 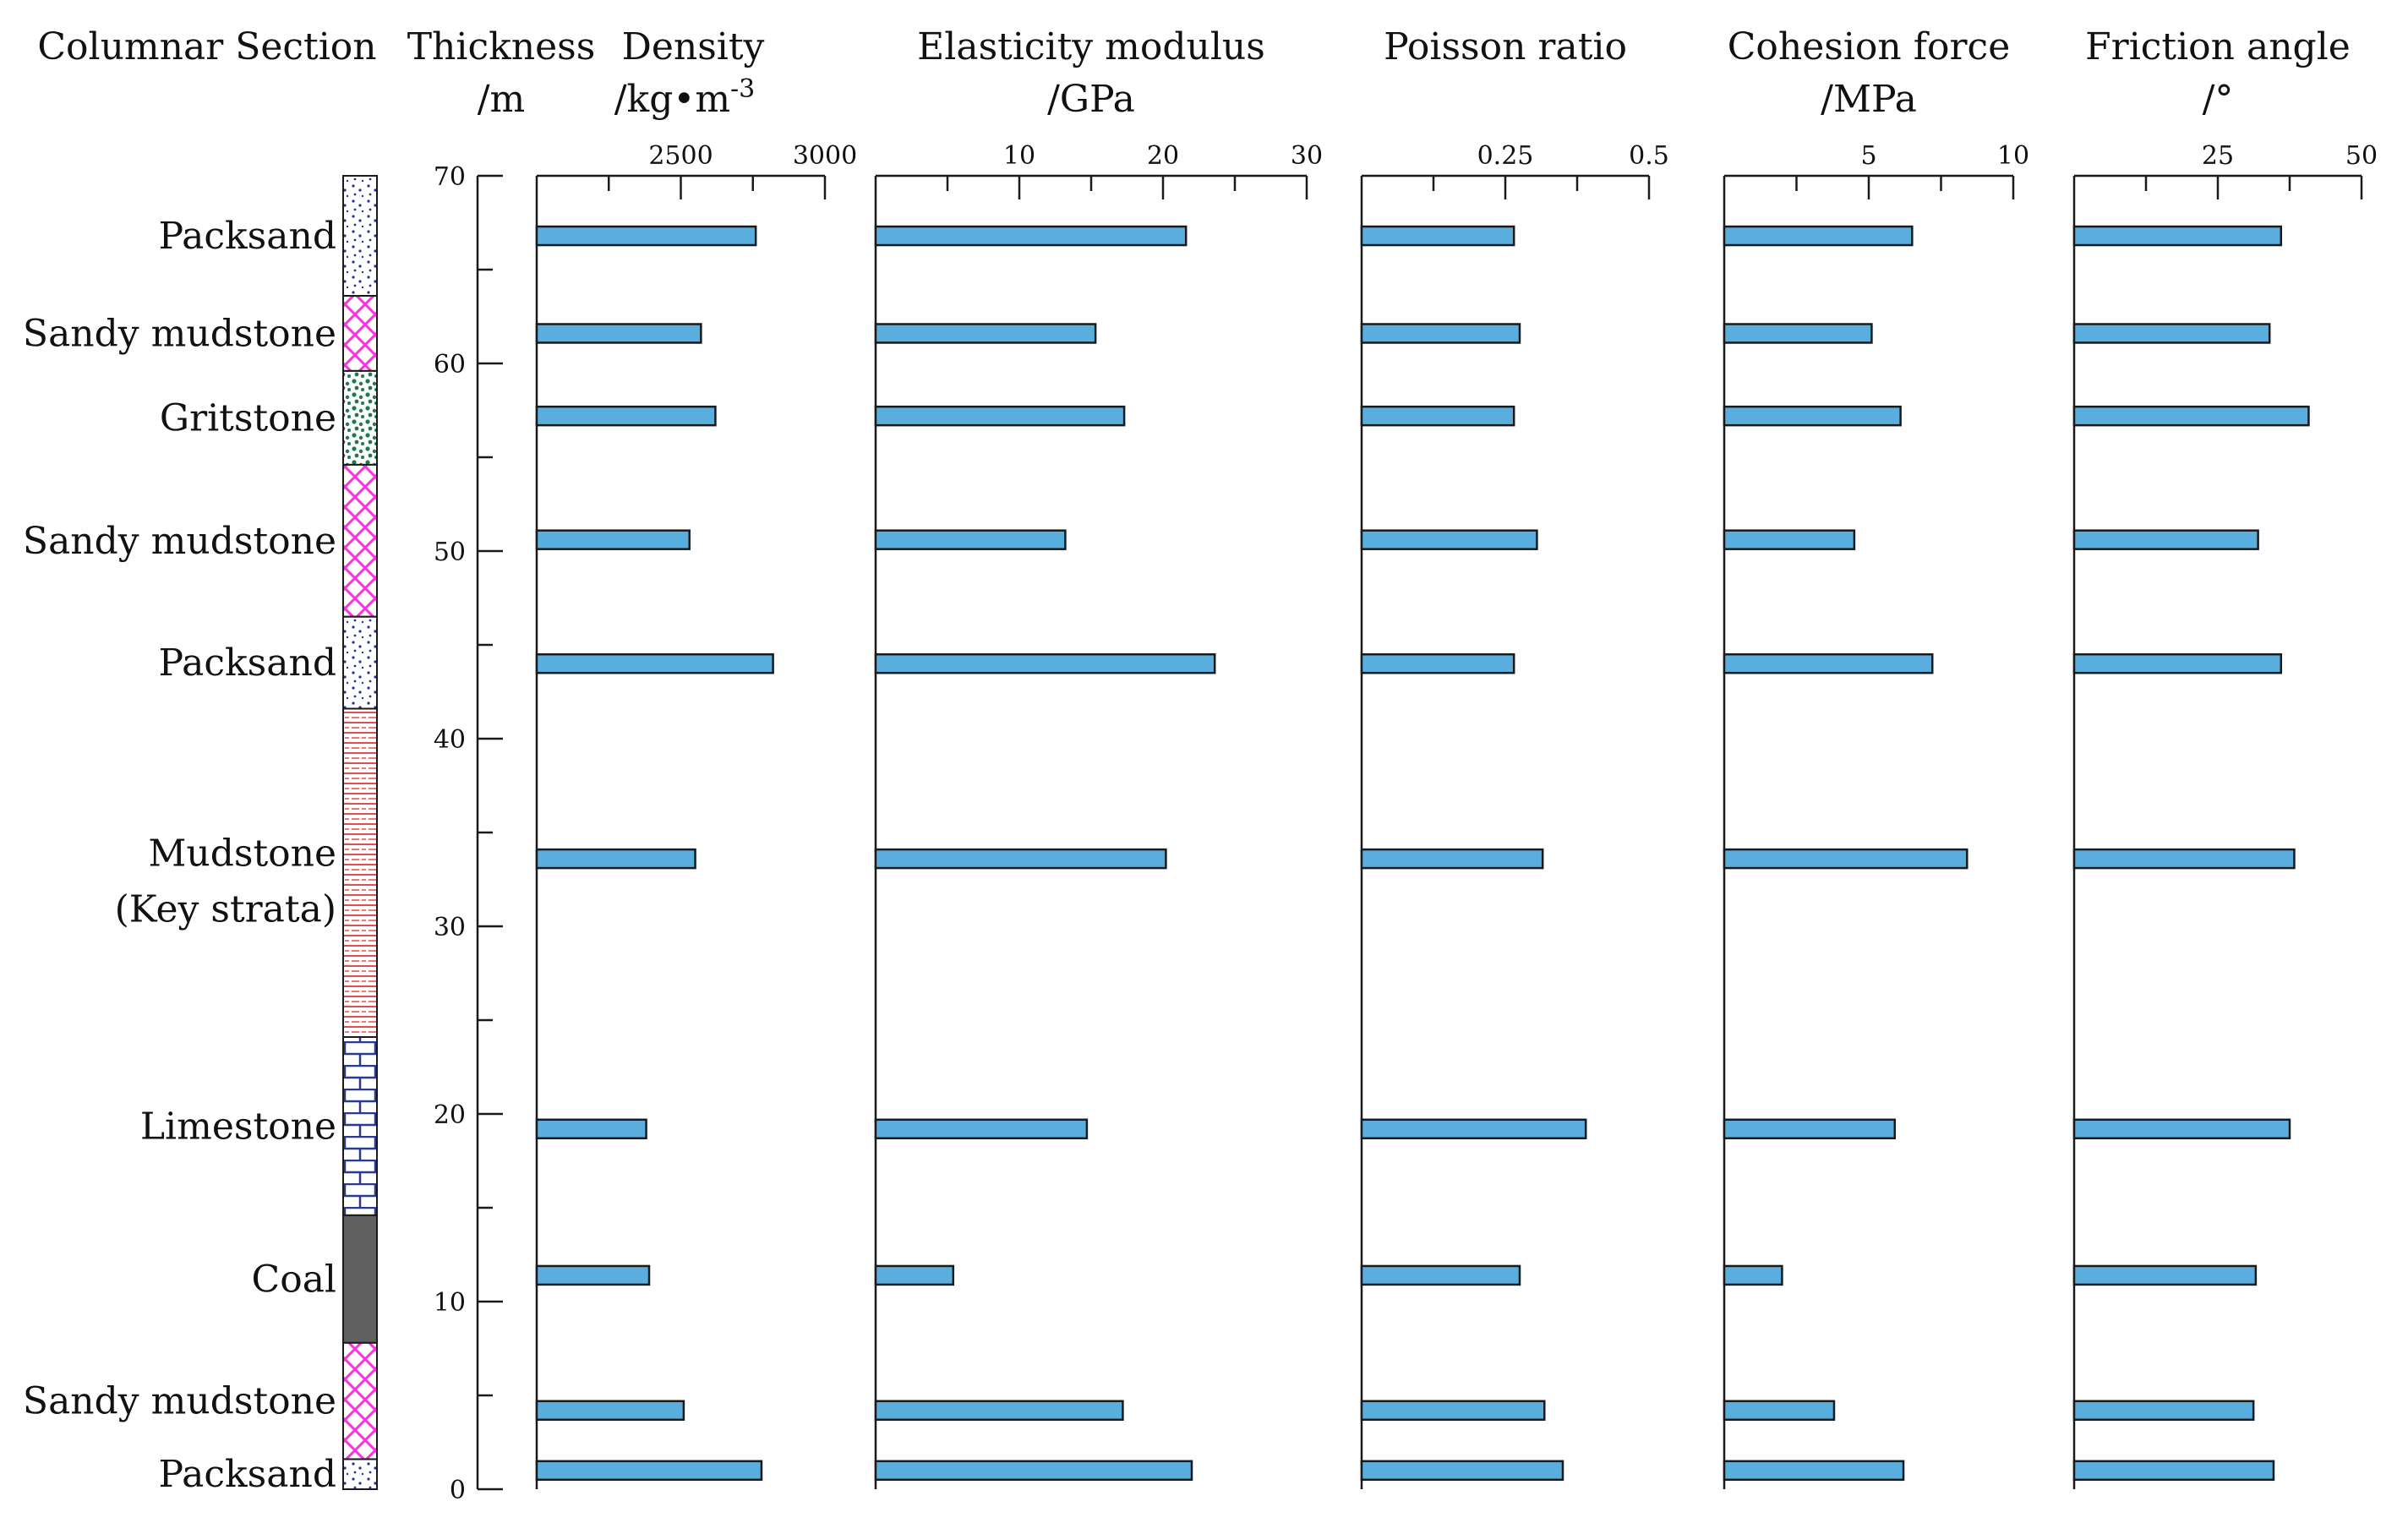 I want to click on panel-friction-angle: Friction angle /° 25 50, so click(x=2225, y=757).